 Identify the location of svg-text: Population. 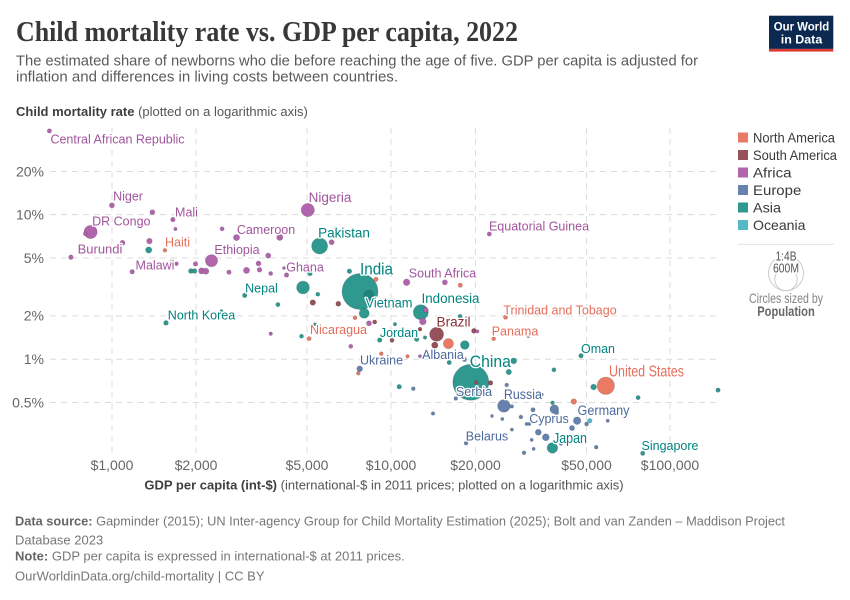
(786, 311).